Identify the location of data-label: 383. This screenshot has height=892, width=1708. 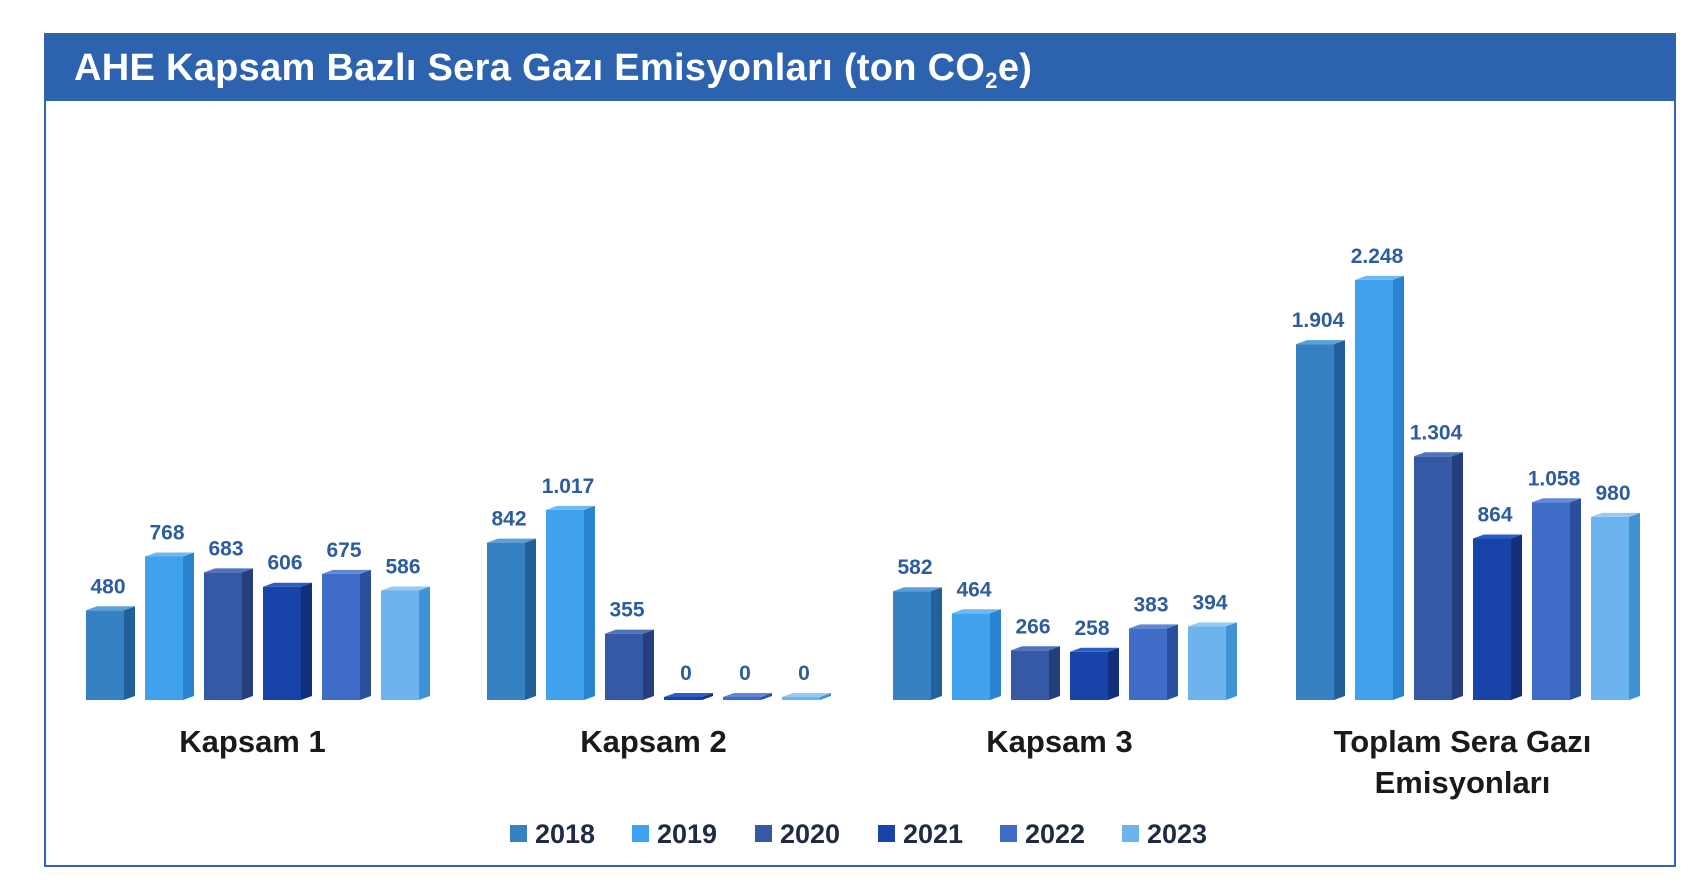
(1150, 604).